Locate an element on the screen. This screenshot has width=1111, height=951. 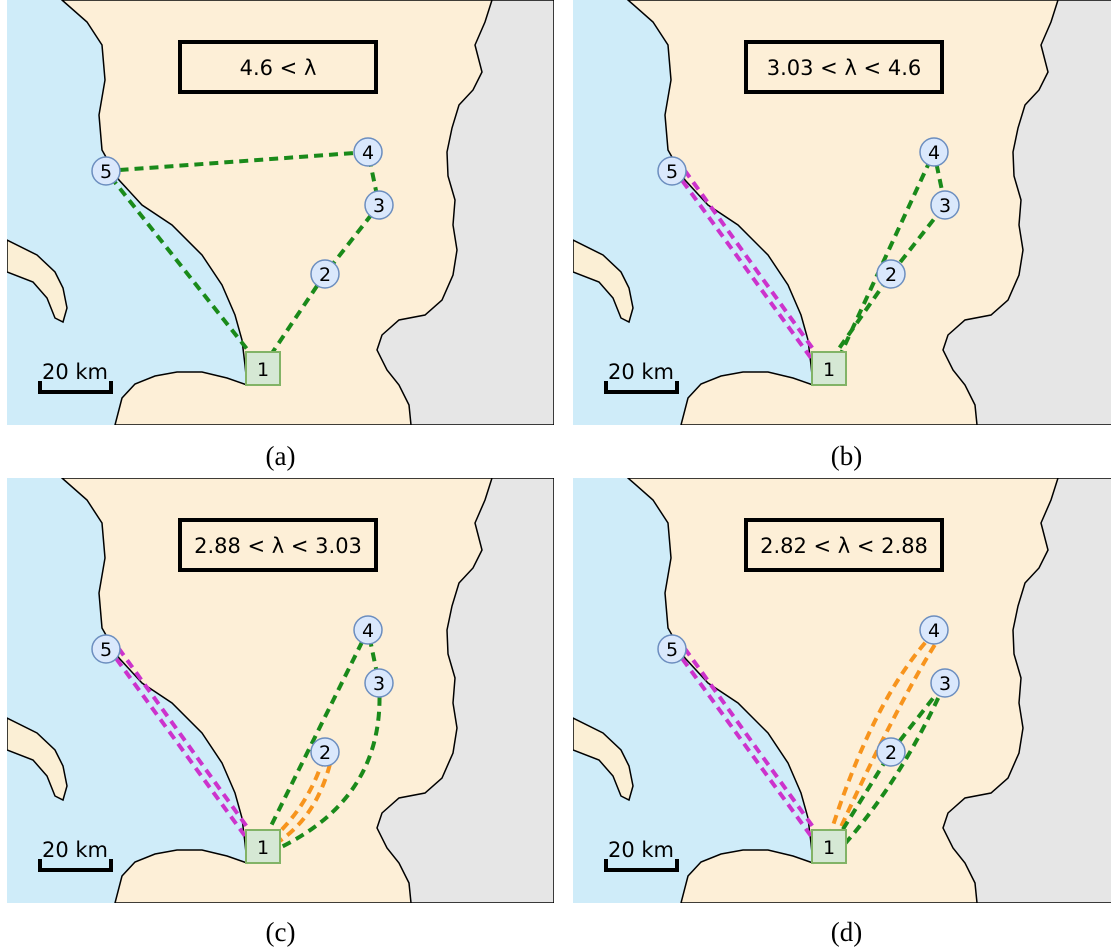
caption-c: (c) is located at coordinates (280, 932).